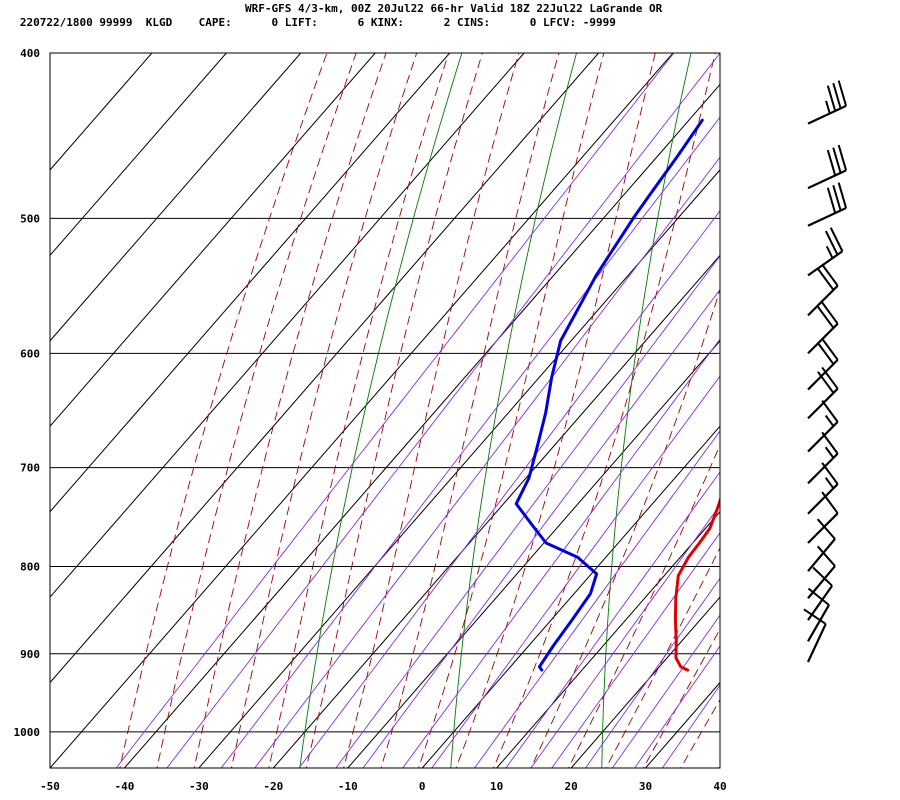  Describe the element at coordinates (30, 654) in the screenshot. I see `y-tick-label-900: 900` at that location.